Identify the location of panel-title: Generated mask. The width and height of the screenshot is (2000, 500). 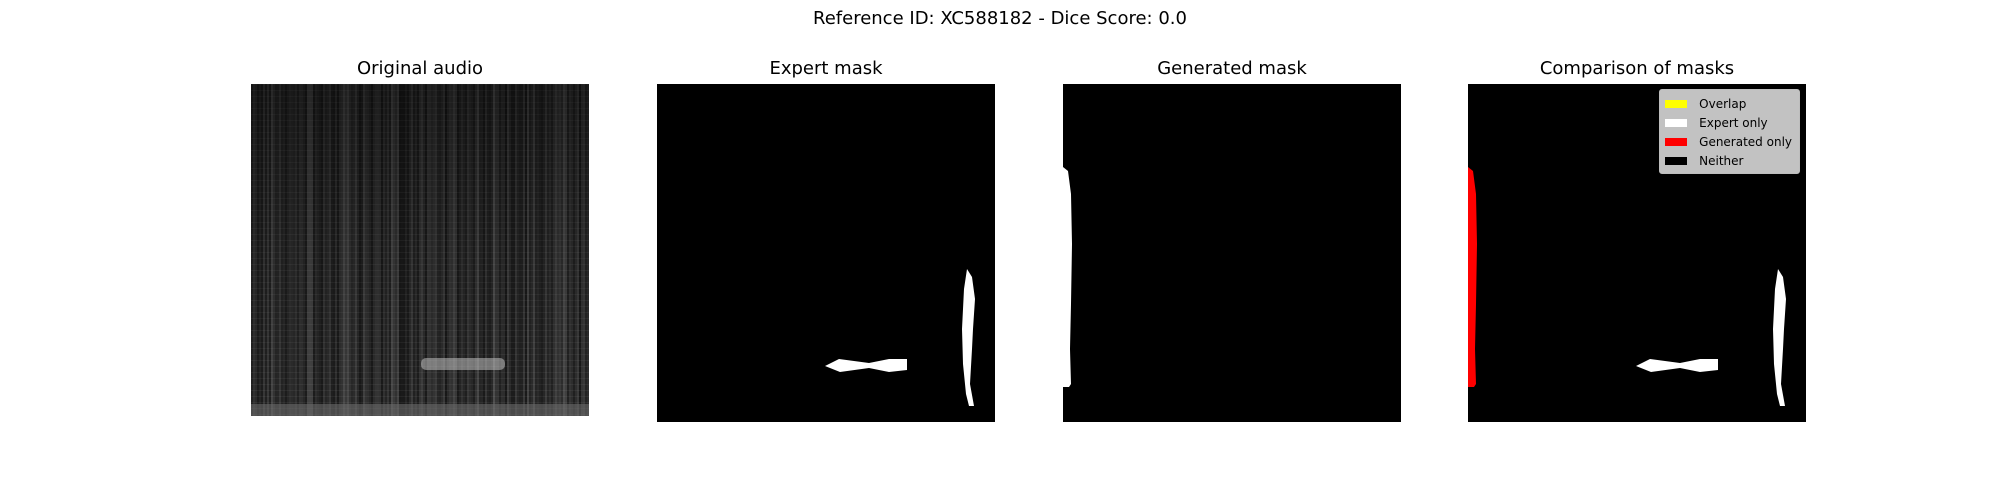
(1232, 68).